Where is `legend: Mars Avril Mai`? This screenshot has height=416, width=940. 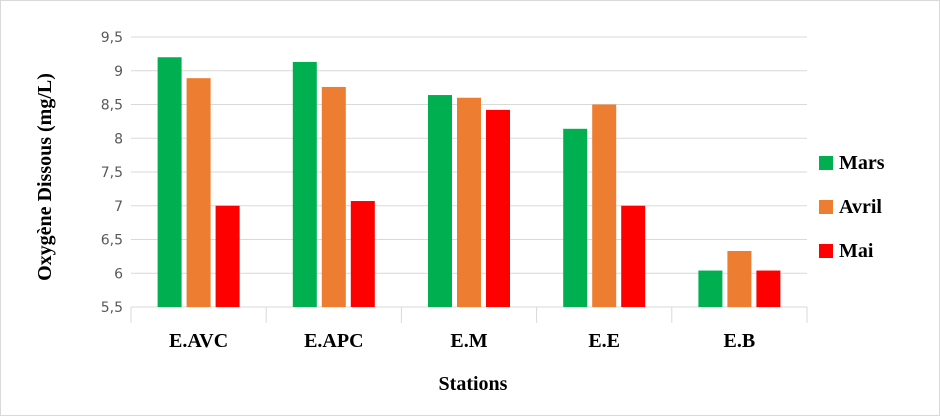 legend: Mars Avril Mai is located at coordinates (852, 207).